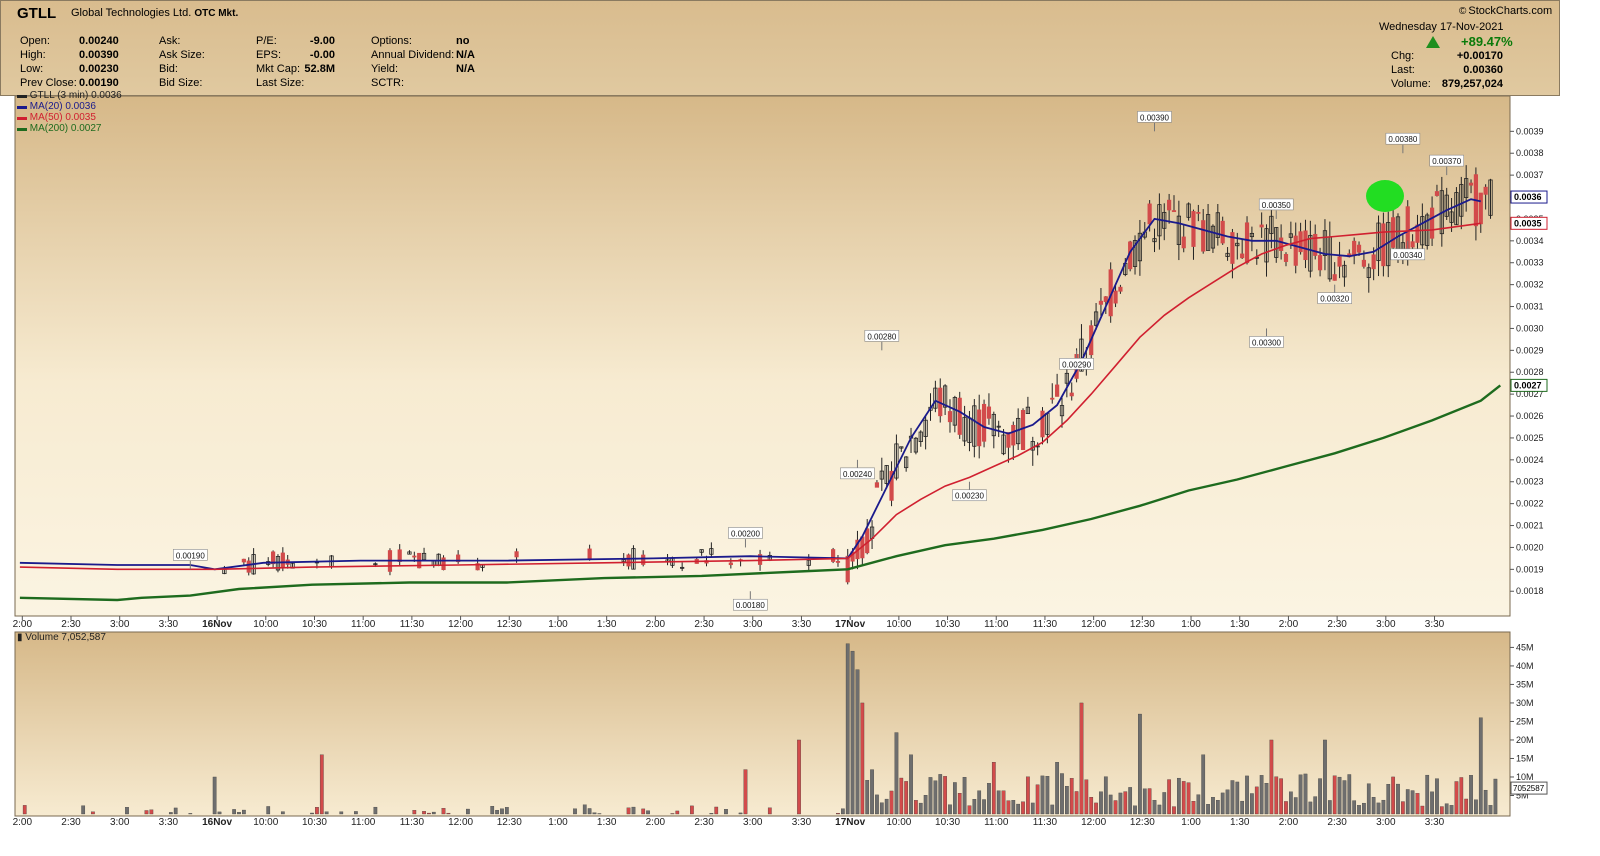  I want to click on ask-label: Bid:, so click(168, 69).